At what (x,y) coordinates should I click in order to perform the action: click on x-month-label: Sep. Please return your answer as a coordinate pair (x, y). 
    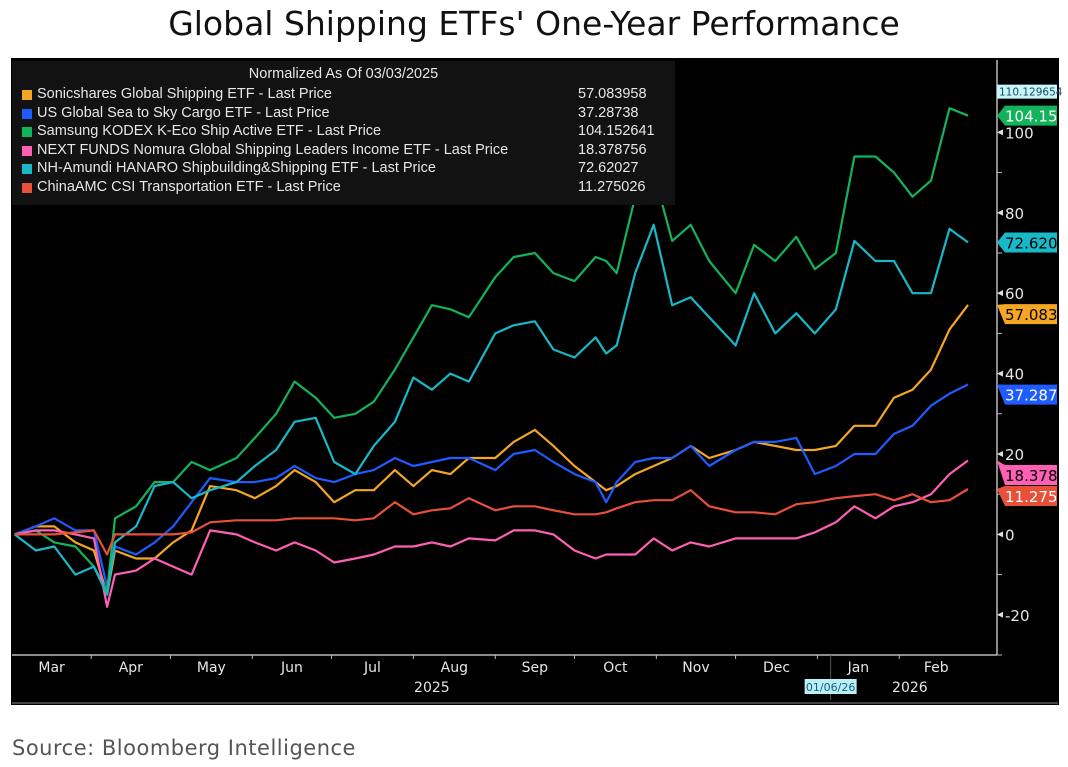
    Looking at the image, I should click on (535, 668).